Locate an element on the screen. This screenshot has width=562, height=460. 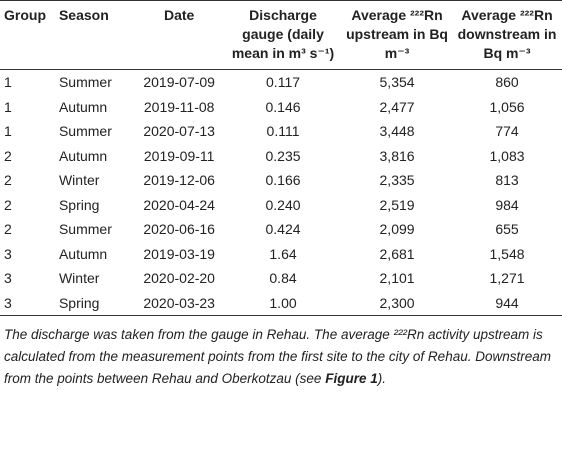
table-cell: 0.240 is located at coordinates (283, 204).